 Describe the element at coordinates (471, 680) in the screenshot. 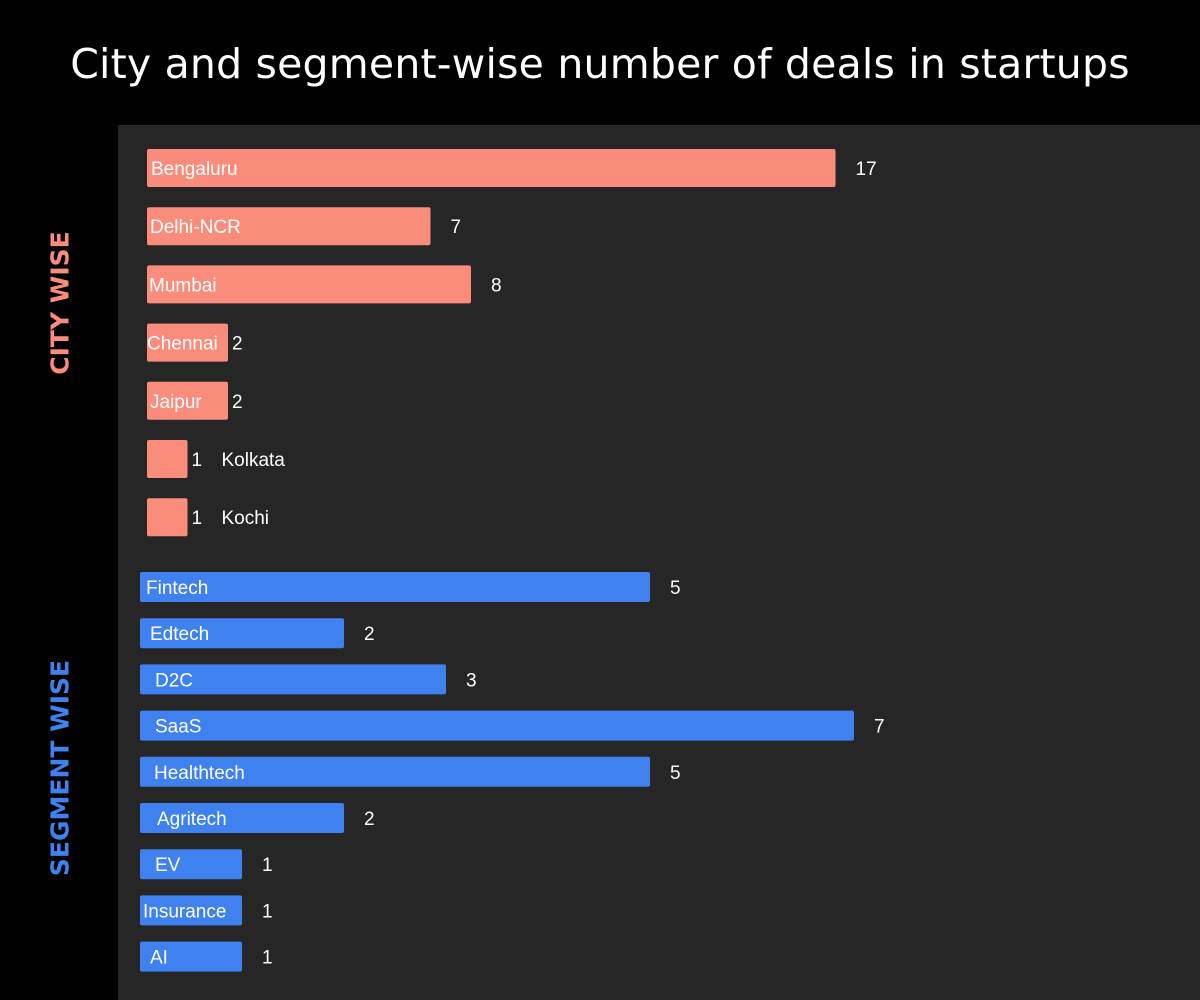

I see `segment-value-d2c: 3` at that location.